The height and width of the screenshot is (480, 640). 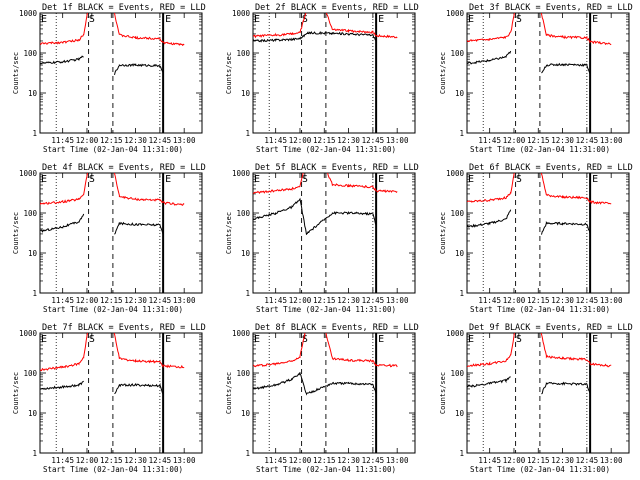 What do you see at coordinates (124, 328) in the screenshot?
I see `chart-title: Det 7f BLACK = Events, RED = LLD` at bounding box center [124, 328].